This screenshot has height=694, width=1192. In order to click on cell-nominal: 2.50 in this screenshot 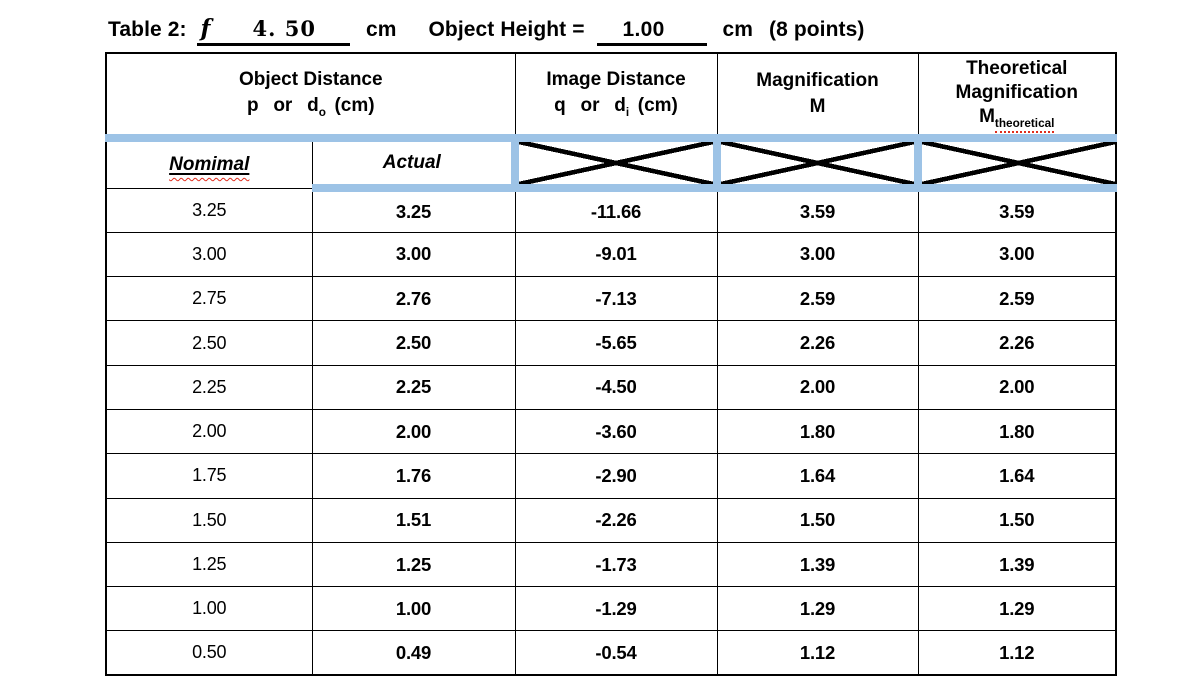, I will do `click(209, 343)`.